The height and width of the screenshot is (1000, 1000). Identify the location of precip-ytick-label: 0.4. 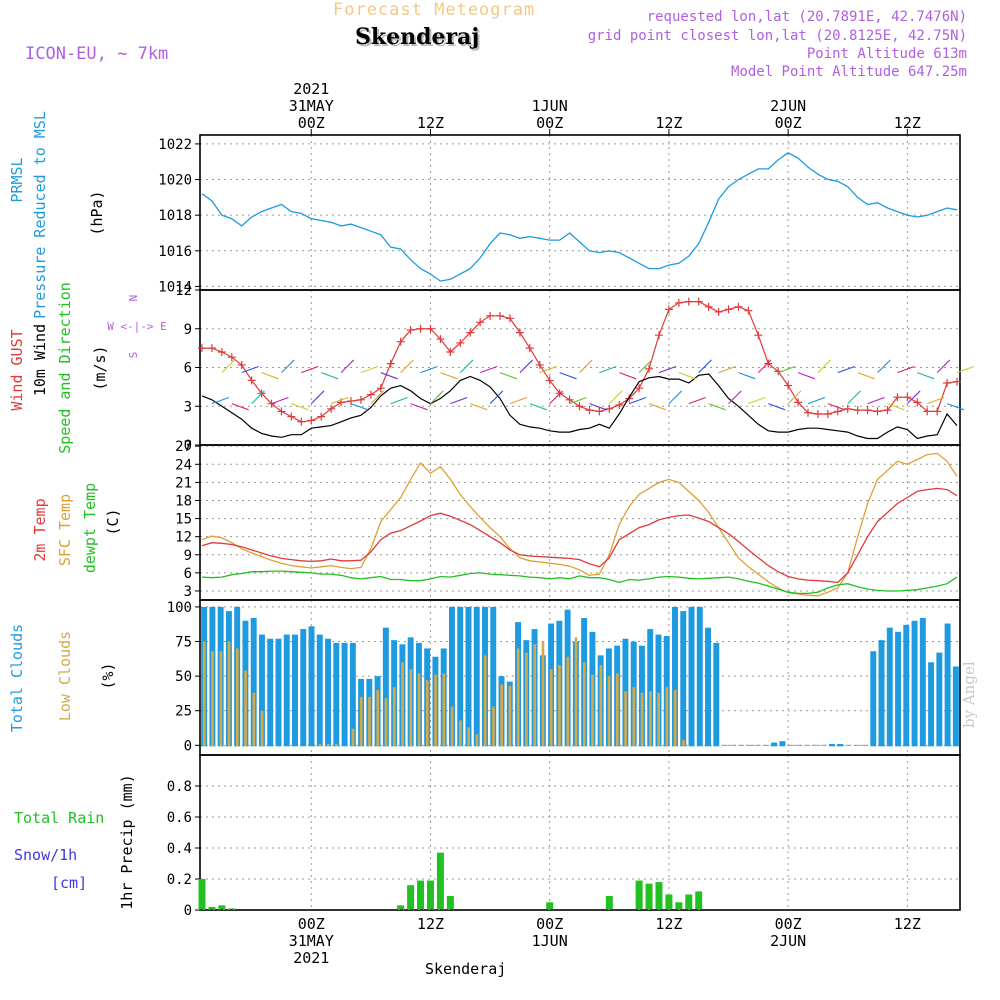
(179, 849).